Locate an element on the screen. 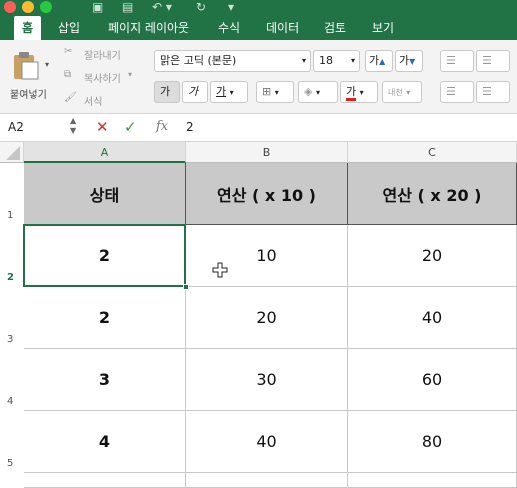  name-box: A2 is located at coordinates (16, 127).